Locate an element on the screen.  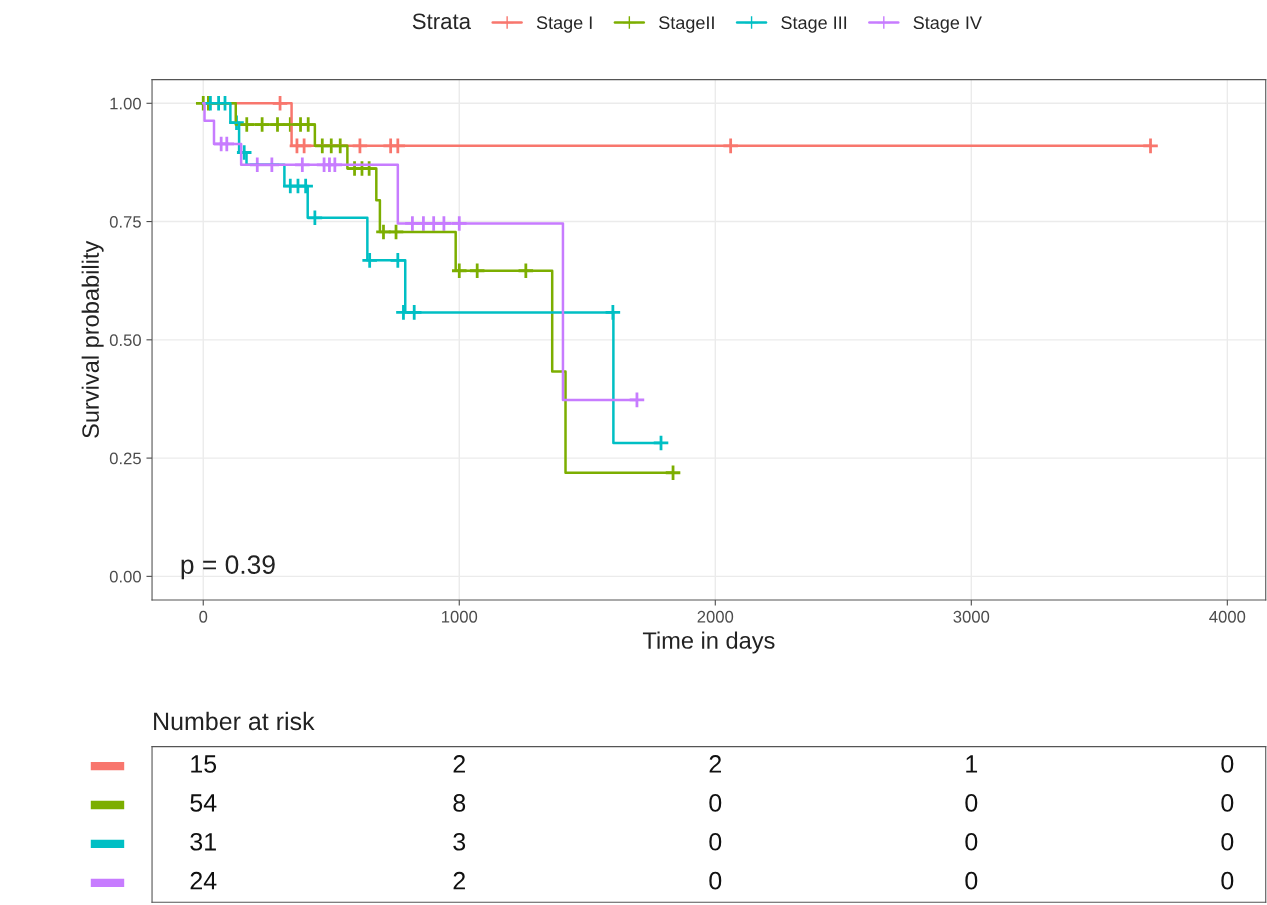
data-label: 3 is located at coordinates (459, 841).